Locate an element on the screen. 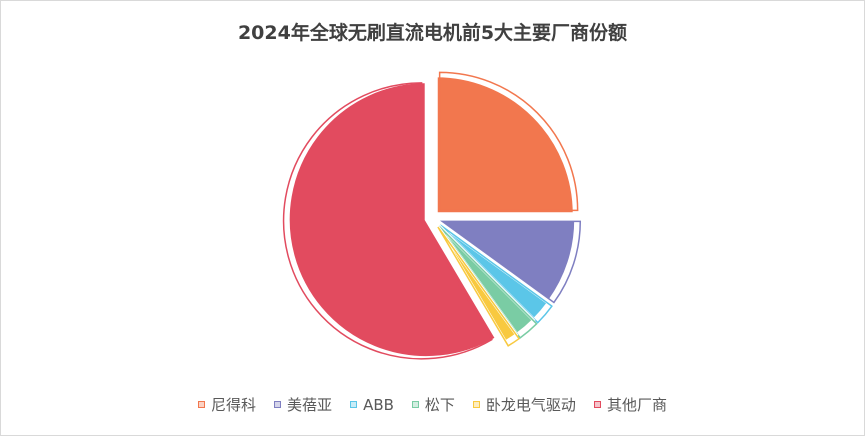 The image size is (865, 436). legend-item-1: 尼得科 is located at coordinates (227, 404).